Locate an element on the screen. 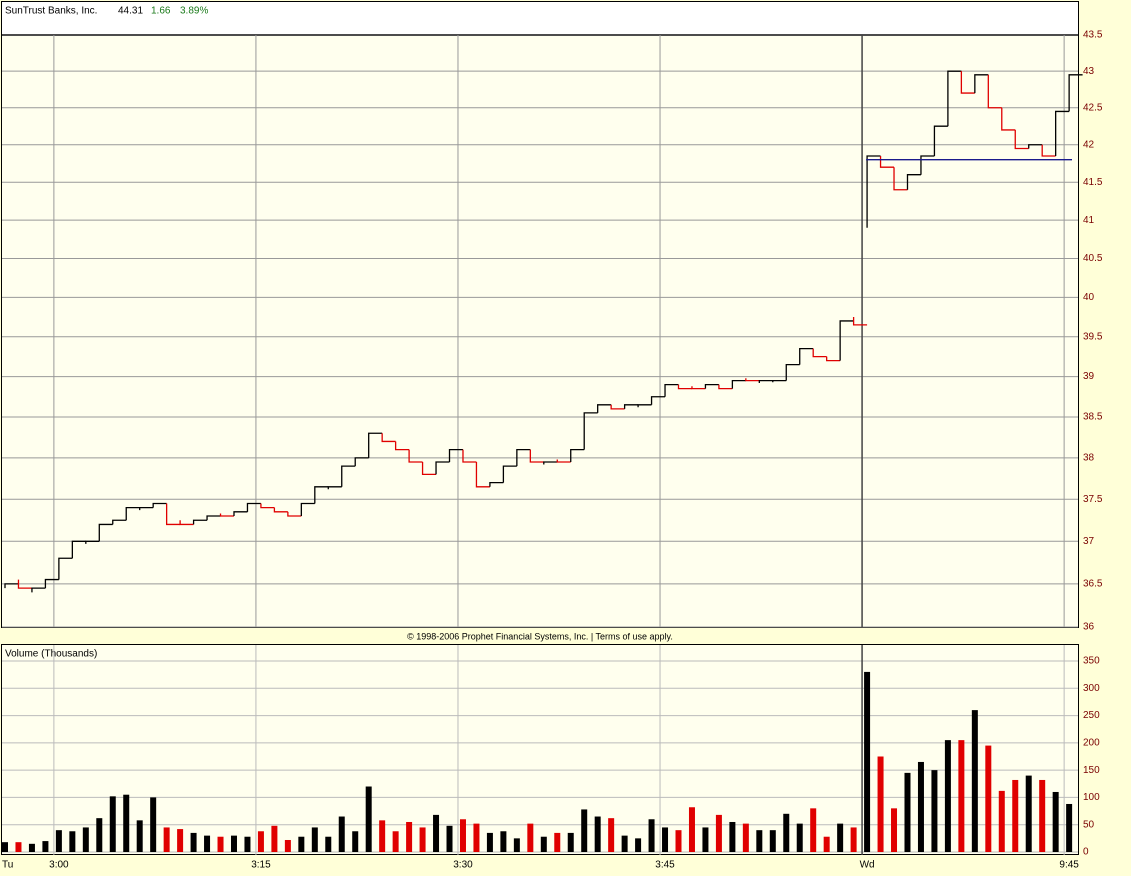 This screenshot has height=876, width=1131. y-tick-label: 42.5 is located at coordinates (1093, 107).